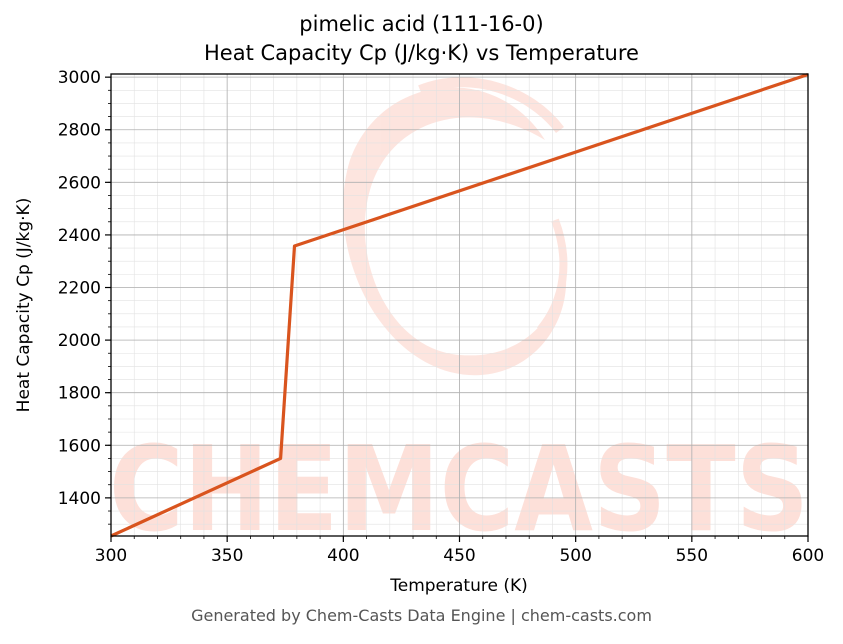 The image size is (843, 644). Describe the element at coordinates (79, 499) in the screenshot. I see `y-tick-label: 1400` at that location.